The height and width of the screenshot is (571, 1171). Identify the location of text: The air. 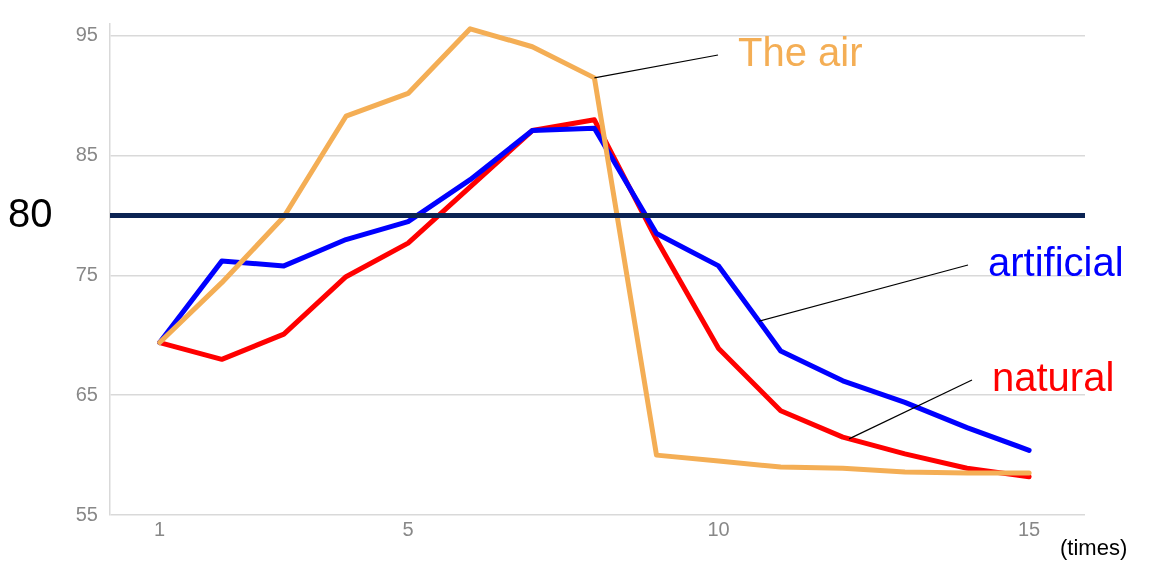
(800, 52).